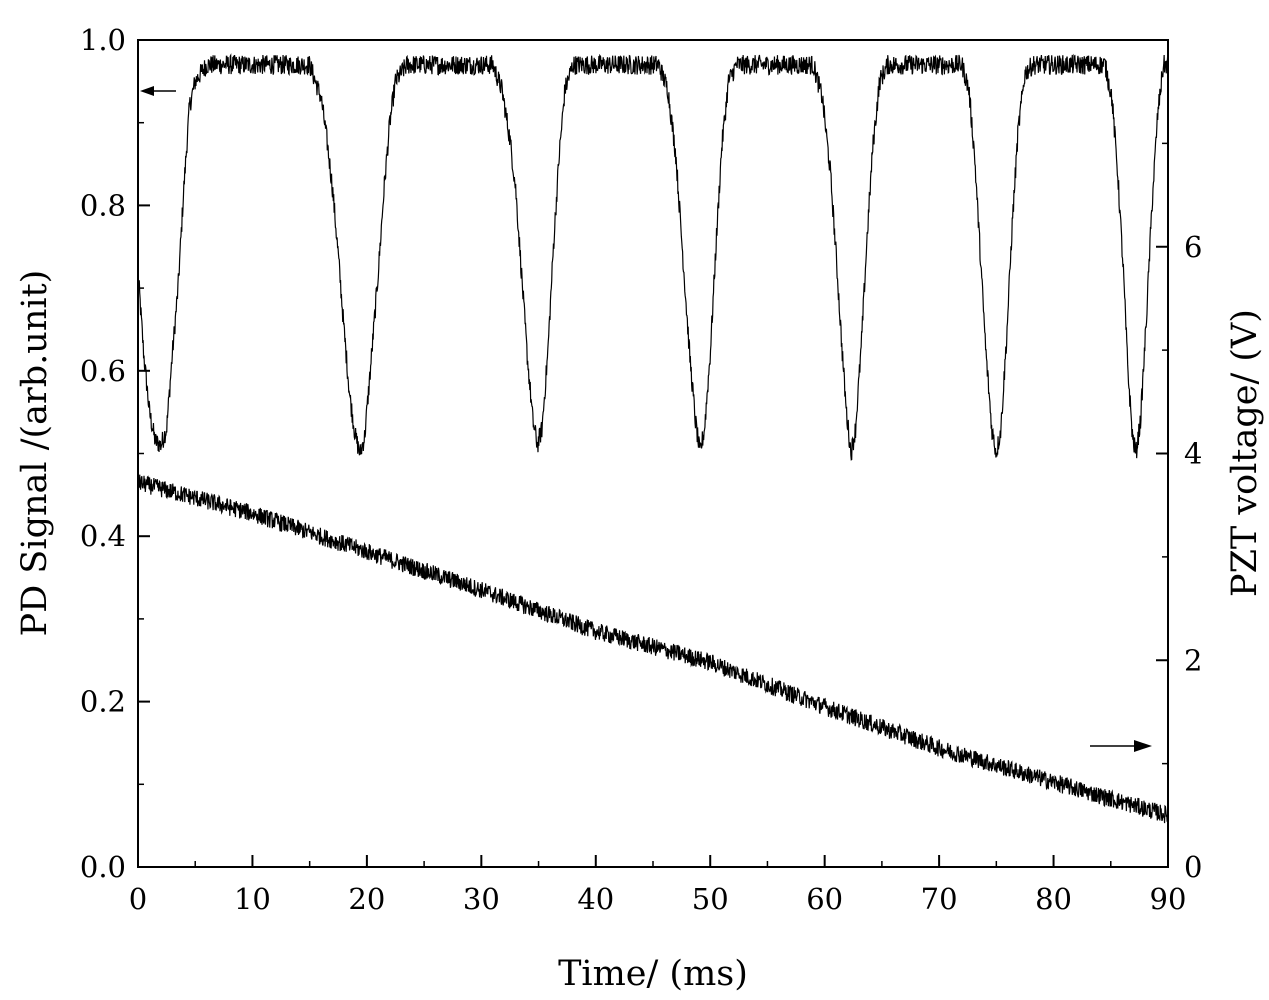 This screenshot has height=1000, width=1269. I want to click on y-left-tick-label: 0.2, so click(103, 702).